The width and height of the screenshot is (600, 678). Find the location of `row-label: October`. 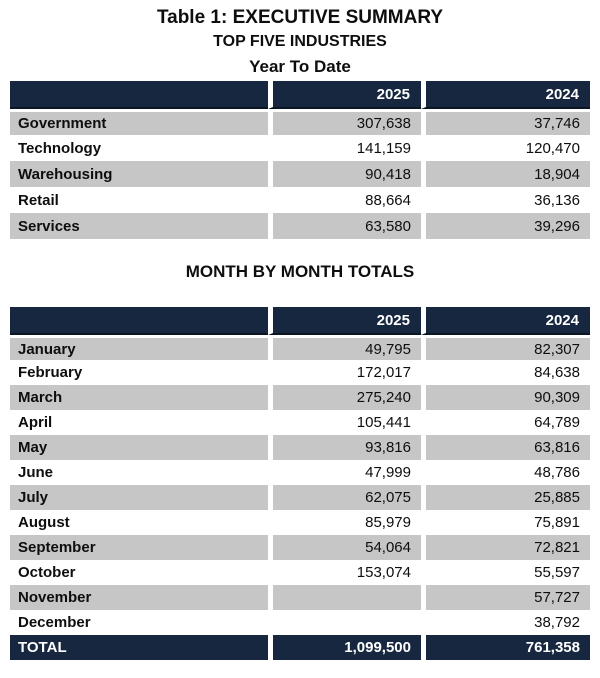

row-label: October is located at coordinates (139, 572).